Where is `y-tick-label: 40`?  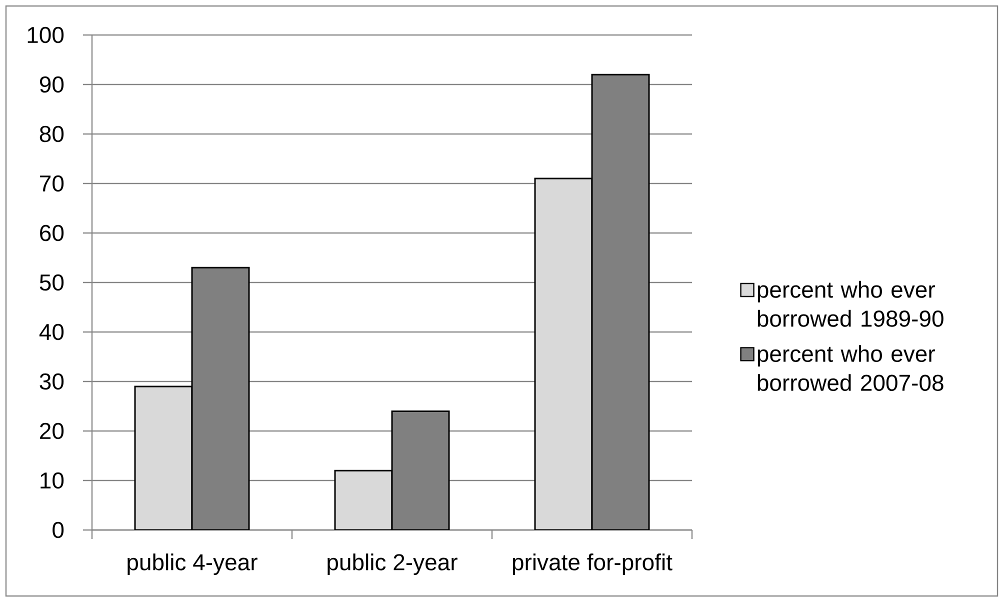
y-tick-label: 40 is located at coordinates (51, 332).